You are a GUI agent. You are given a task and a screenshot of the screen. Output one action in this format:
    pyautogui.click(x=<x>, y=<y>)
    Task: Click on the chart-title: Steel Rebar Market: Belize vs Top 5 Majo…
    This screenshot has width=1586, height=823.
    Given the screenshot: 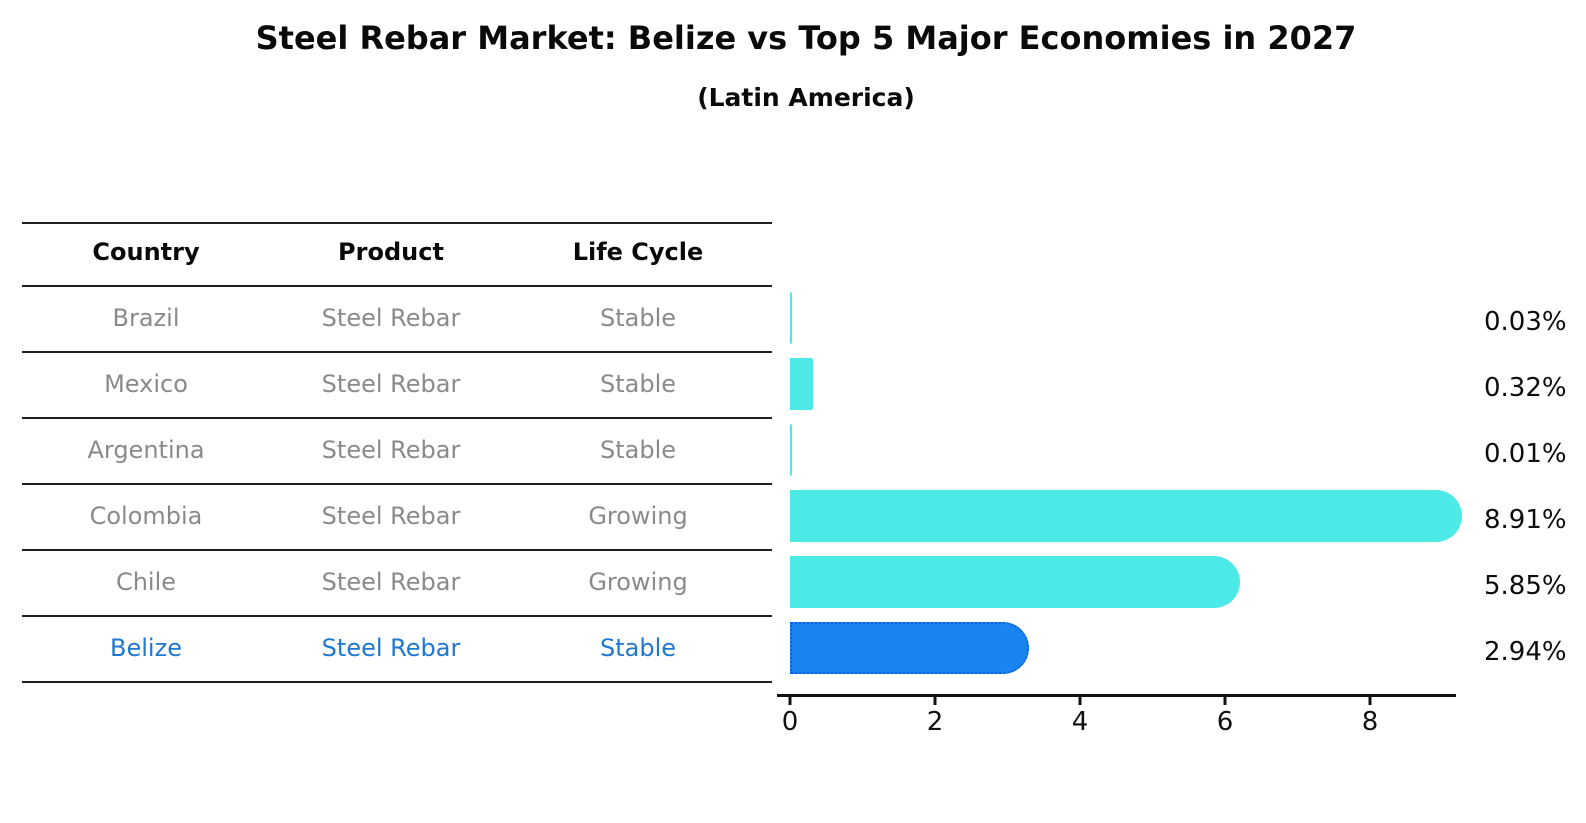 What is the action you would take?
    pyautogui.click(x=806, y=38)
    